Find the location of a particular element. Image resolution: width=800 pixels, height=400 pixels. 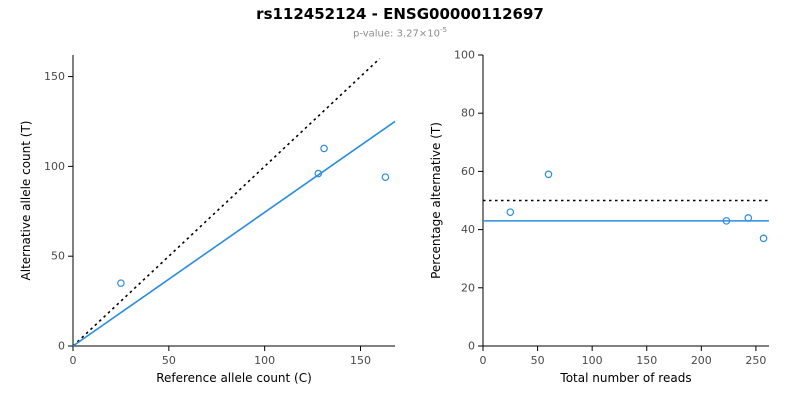

y-tick-label: 80 is located at coordinates (468, 113).